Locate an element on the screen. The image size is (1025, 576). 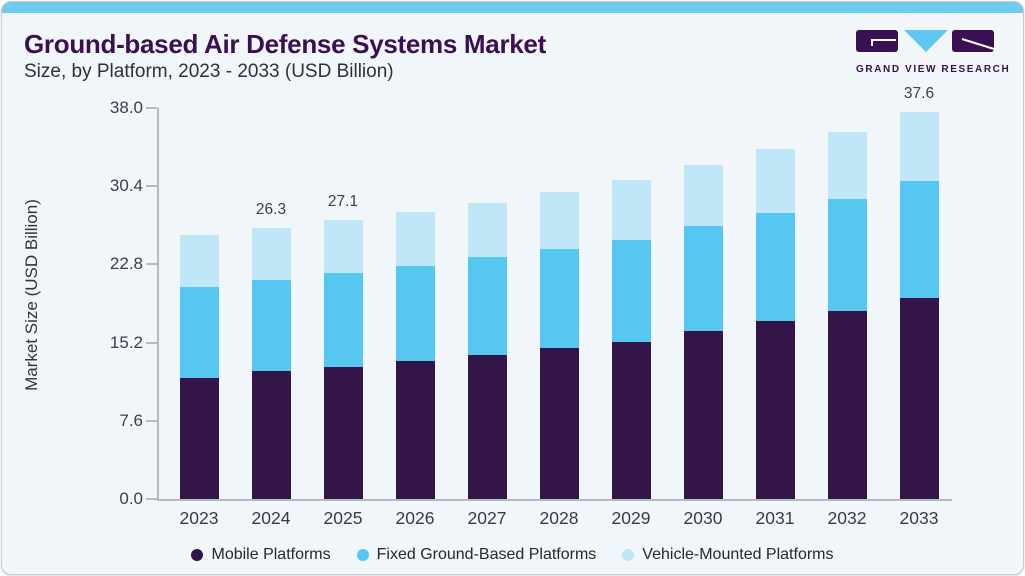
x-axis-tick-label: 2029 is located at coordinates (631, 518).